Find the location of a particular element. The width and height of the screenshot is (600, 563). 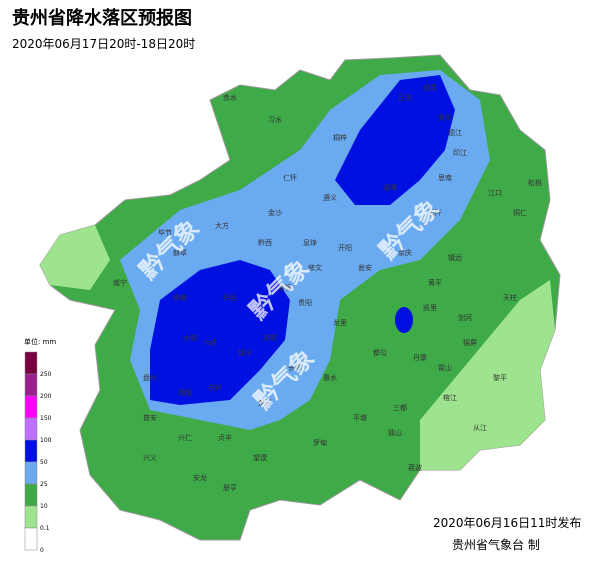

city-label: 正安 is located at coordinates (405, 97).